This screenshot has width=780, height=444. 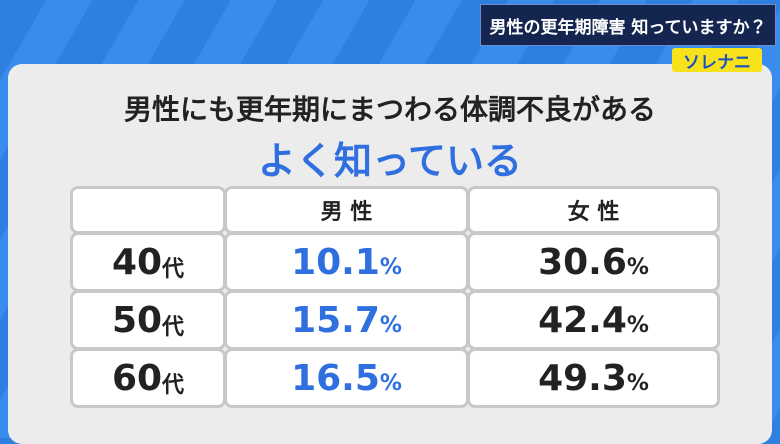 What do you see at coordinates (137, 320) in the screenshot?
I see `age-number: 50` at bounding box center [137, 320].